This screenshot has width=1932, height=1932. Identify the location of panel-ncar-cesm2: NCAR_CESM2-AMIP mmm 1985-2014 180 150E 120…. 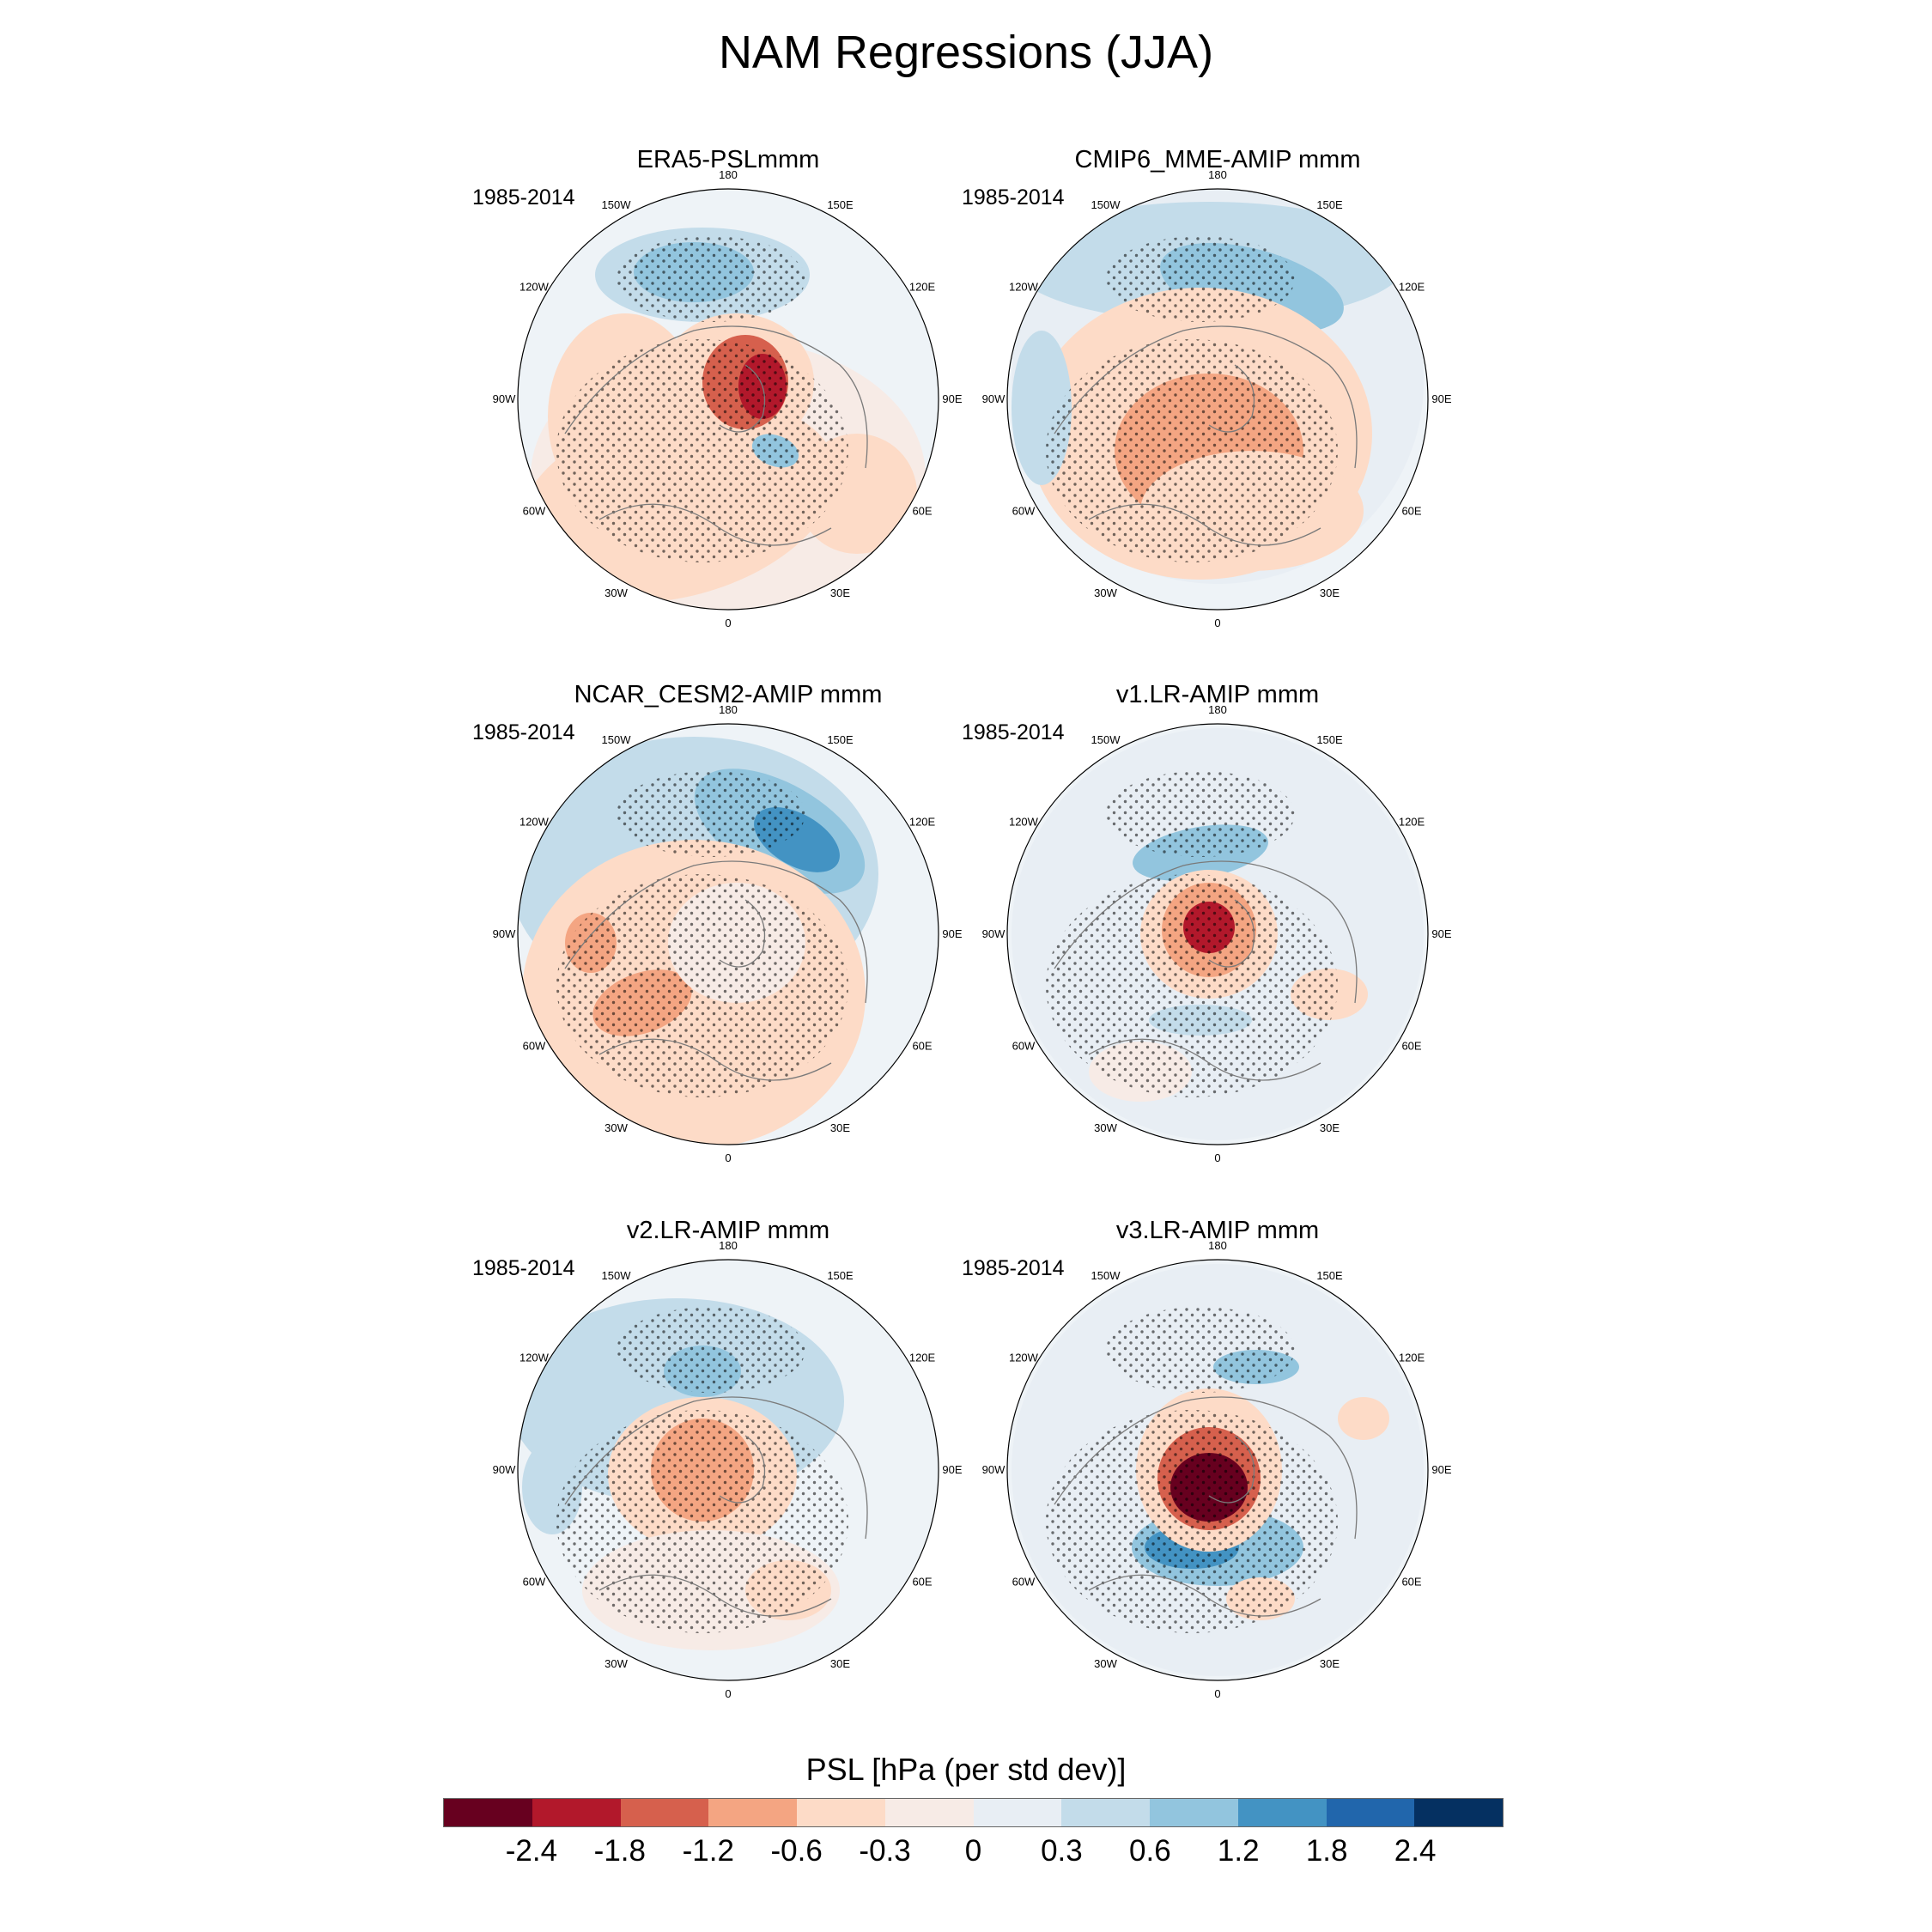
(717, 922).